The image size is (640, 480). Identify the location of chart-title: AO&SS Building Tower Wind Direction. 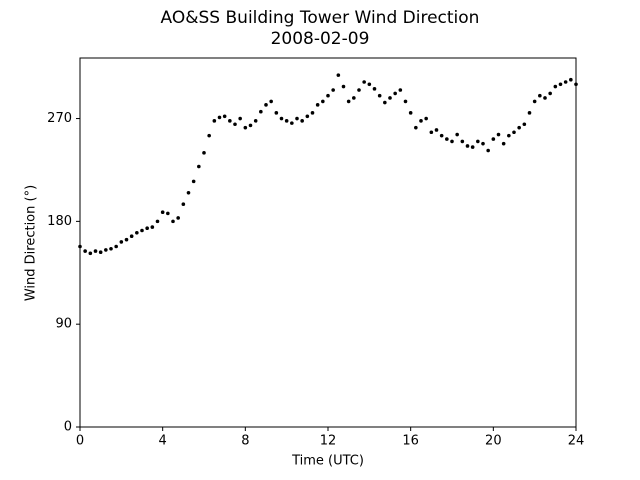
(320, 18).